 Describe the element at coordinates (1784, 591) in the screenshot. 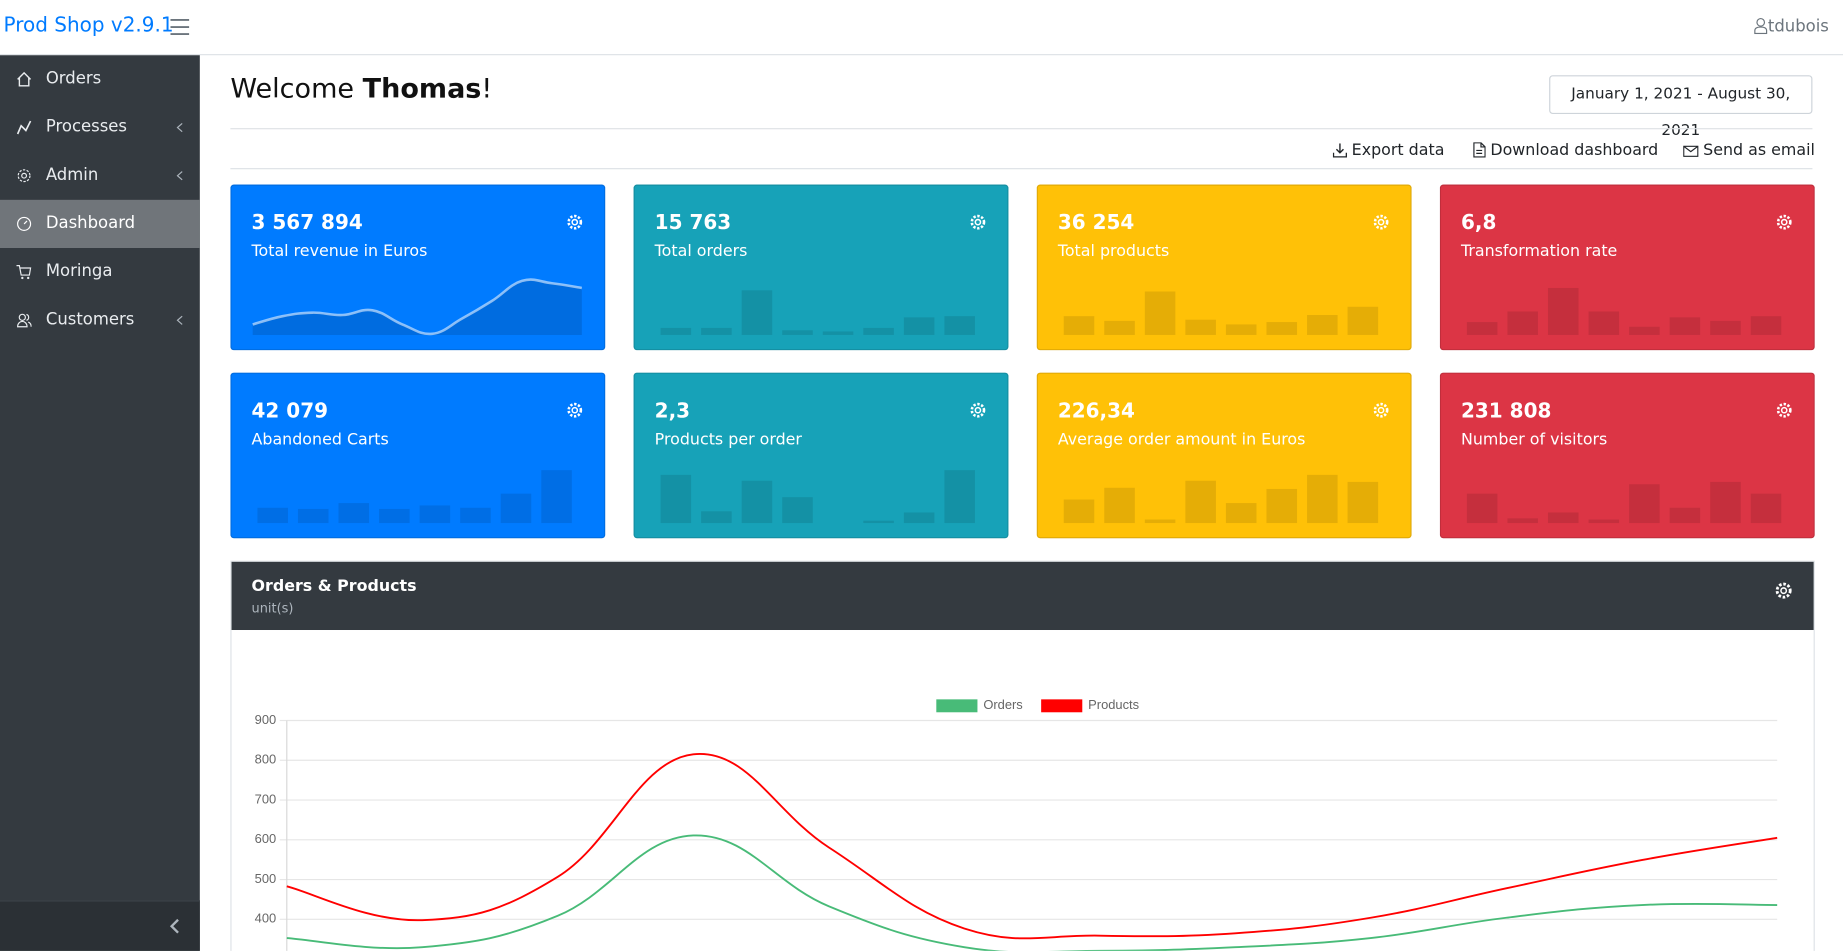

I see `panel-settings` at that location.